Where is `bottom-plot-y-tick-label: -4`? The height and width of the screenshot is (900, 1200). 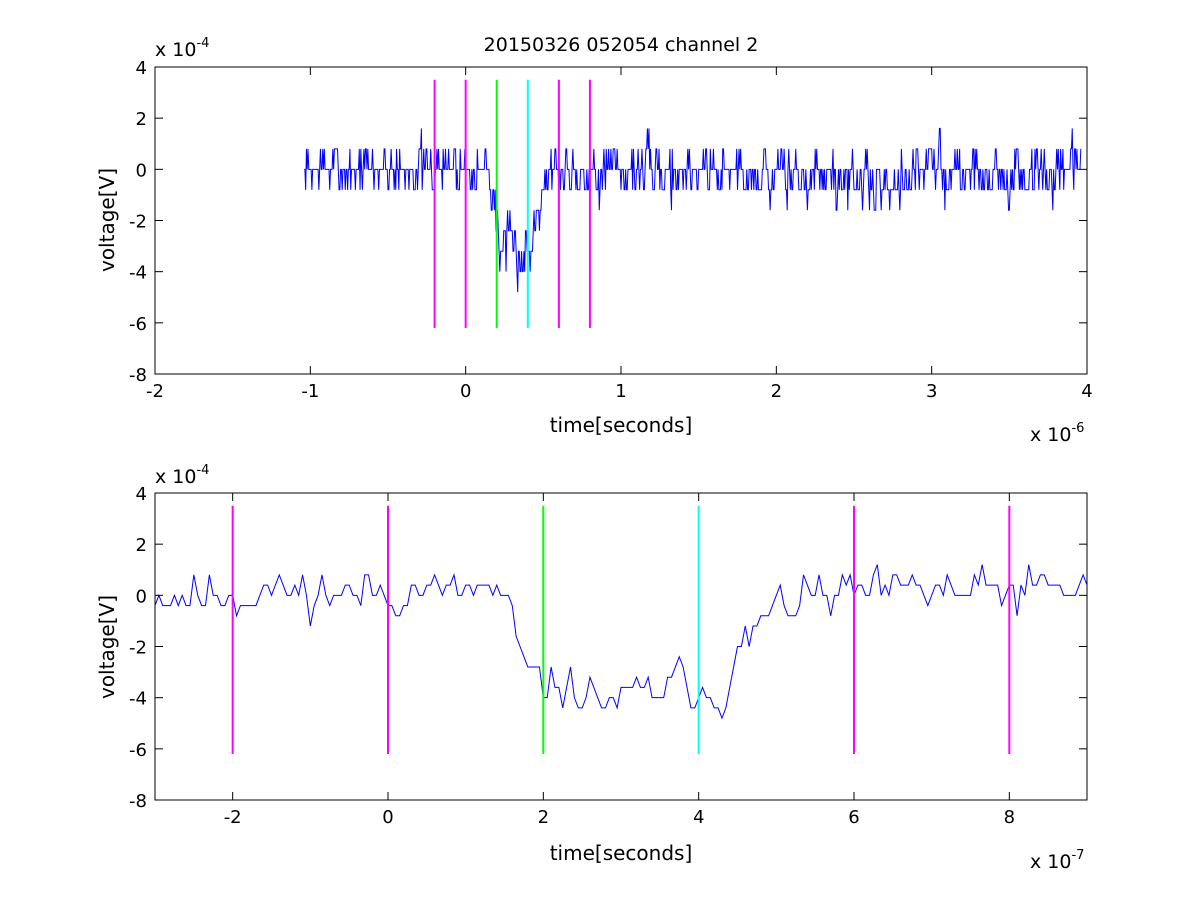
bottom-plot-y-tick-label: -4 is located at coordinates (138, 699).